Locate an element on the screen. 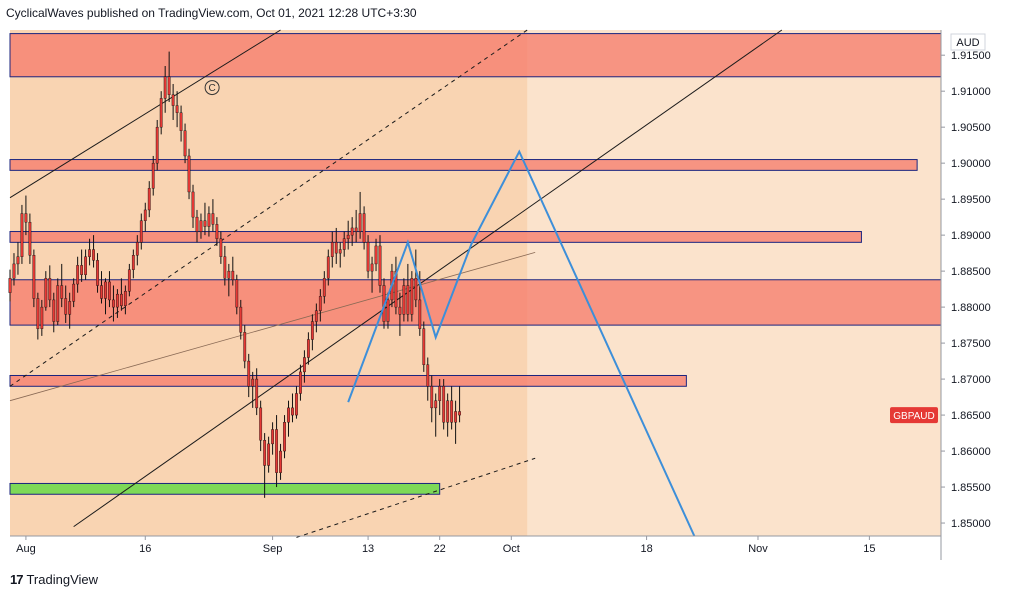 The height and width of the screenshot is (598, 1009). x-tick-label: 13 is located at coordinates (368, 549).